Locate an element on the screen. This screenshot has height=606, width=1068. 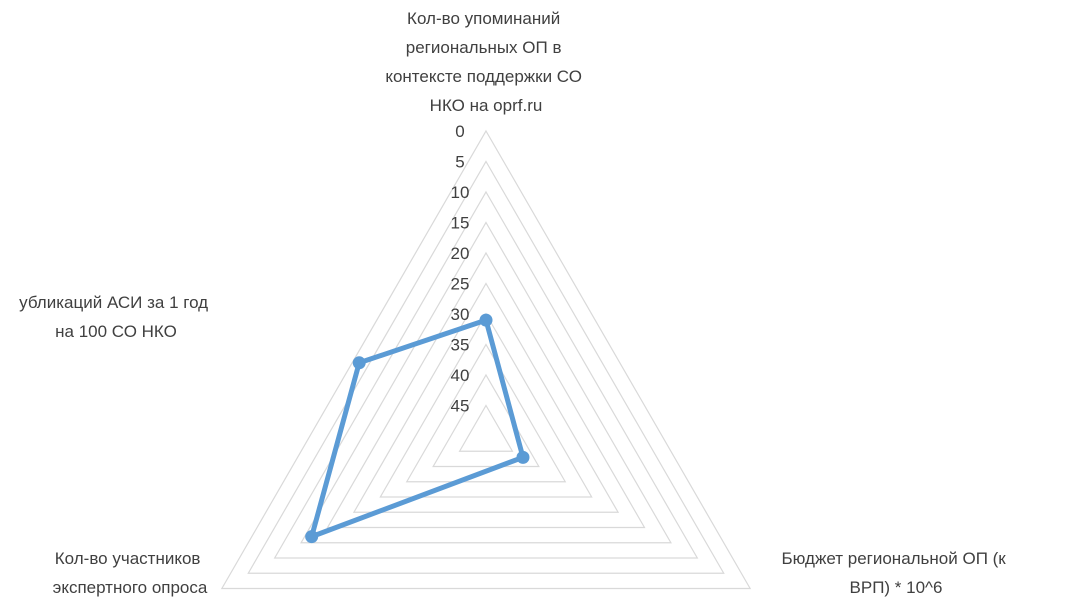
tick-label-15: 15 is located at coordinates (460, 223).